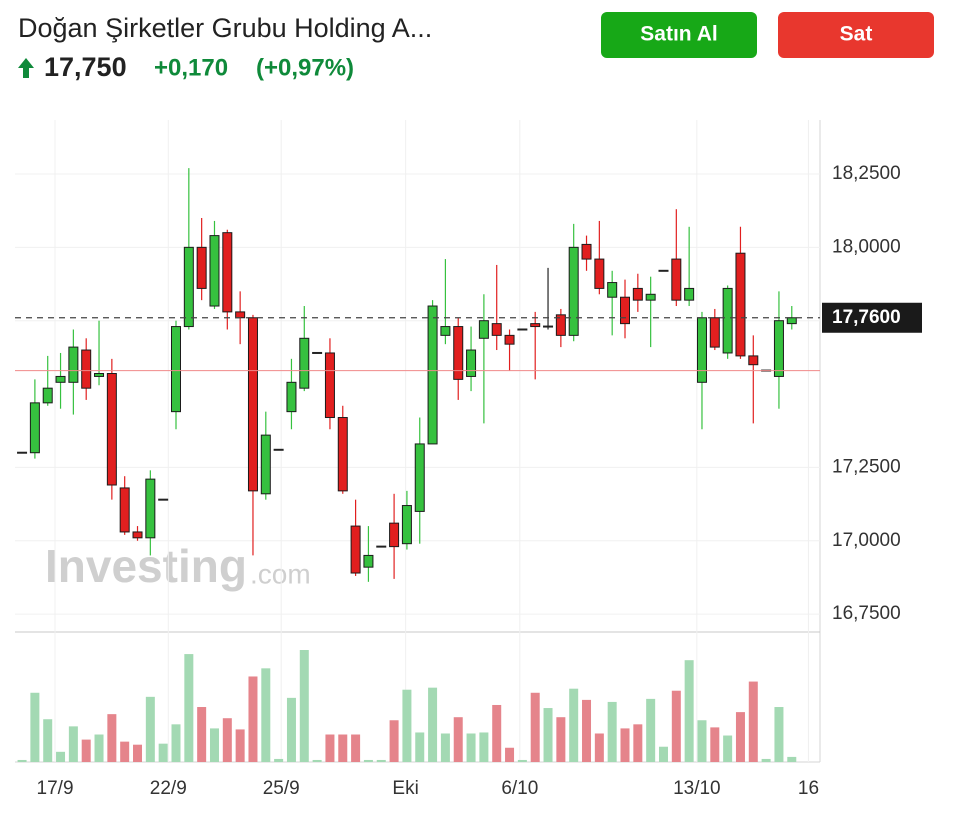  I want to click on x-tick-label: 16, so click(808, 788).